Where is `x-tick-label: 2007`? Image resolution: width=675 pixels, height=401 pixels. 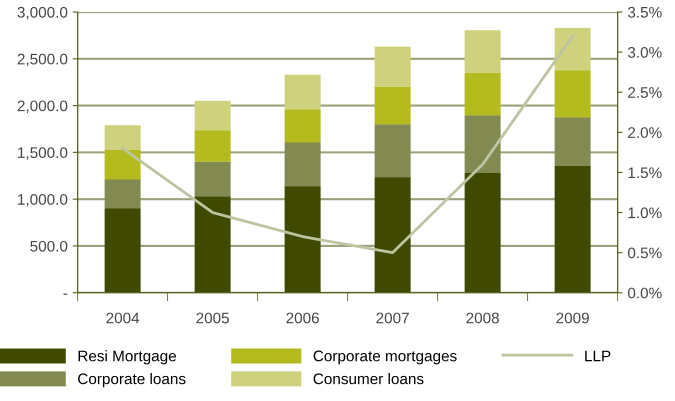 x-tick-label: 2007 is located at coordinates (392, 318).